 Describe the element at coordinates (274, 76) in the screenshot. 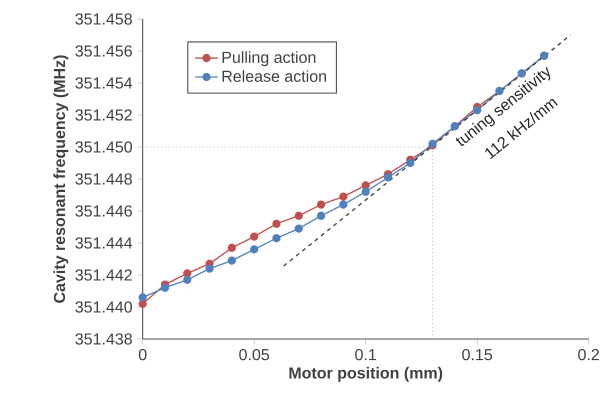

I see `legend-label: Release action` at that location.